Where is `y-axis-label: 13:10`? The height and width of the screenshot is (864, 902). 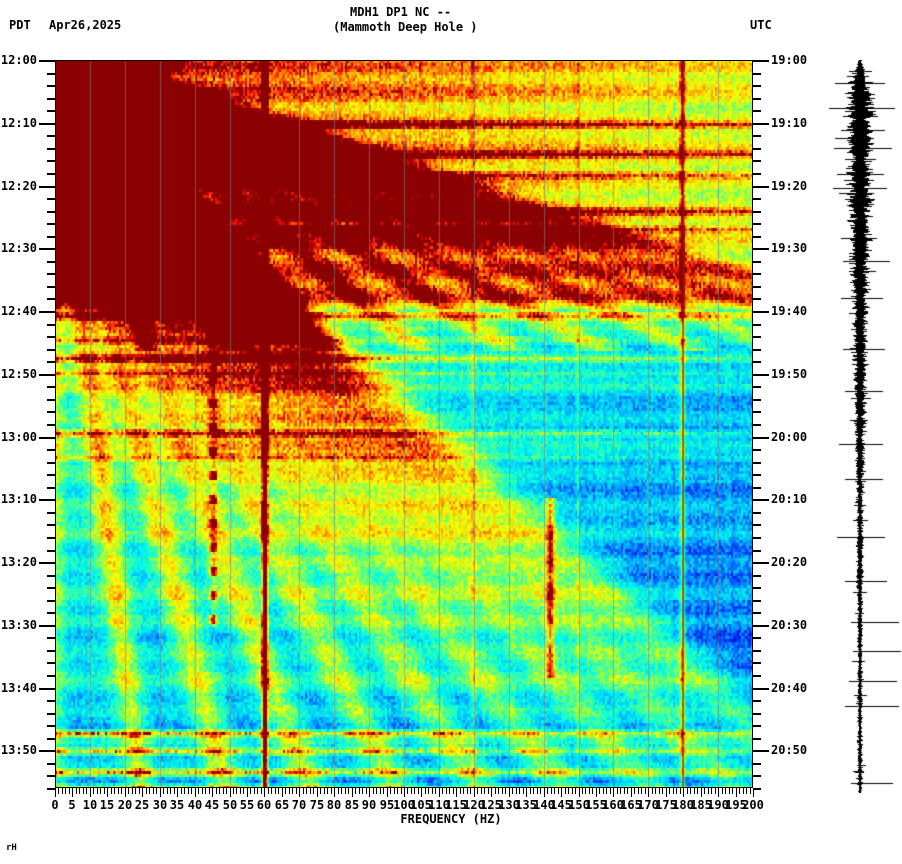
y-axis-label: 13:10 is located at coordinates (18, 499).